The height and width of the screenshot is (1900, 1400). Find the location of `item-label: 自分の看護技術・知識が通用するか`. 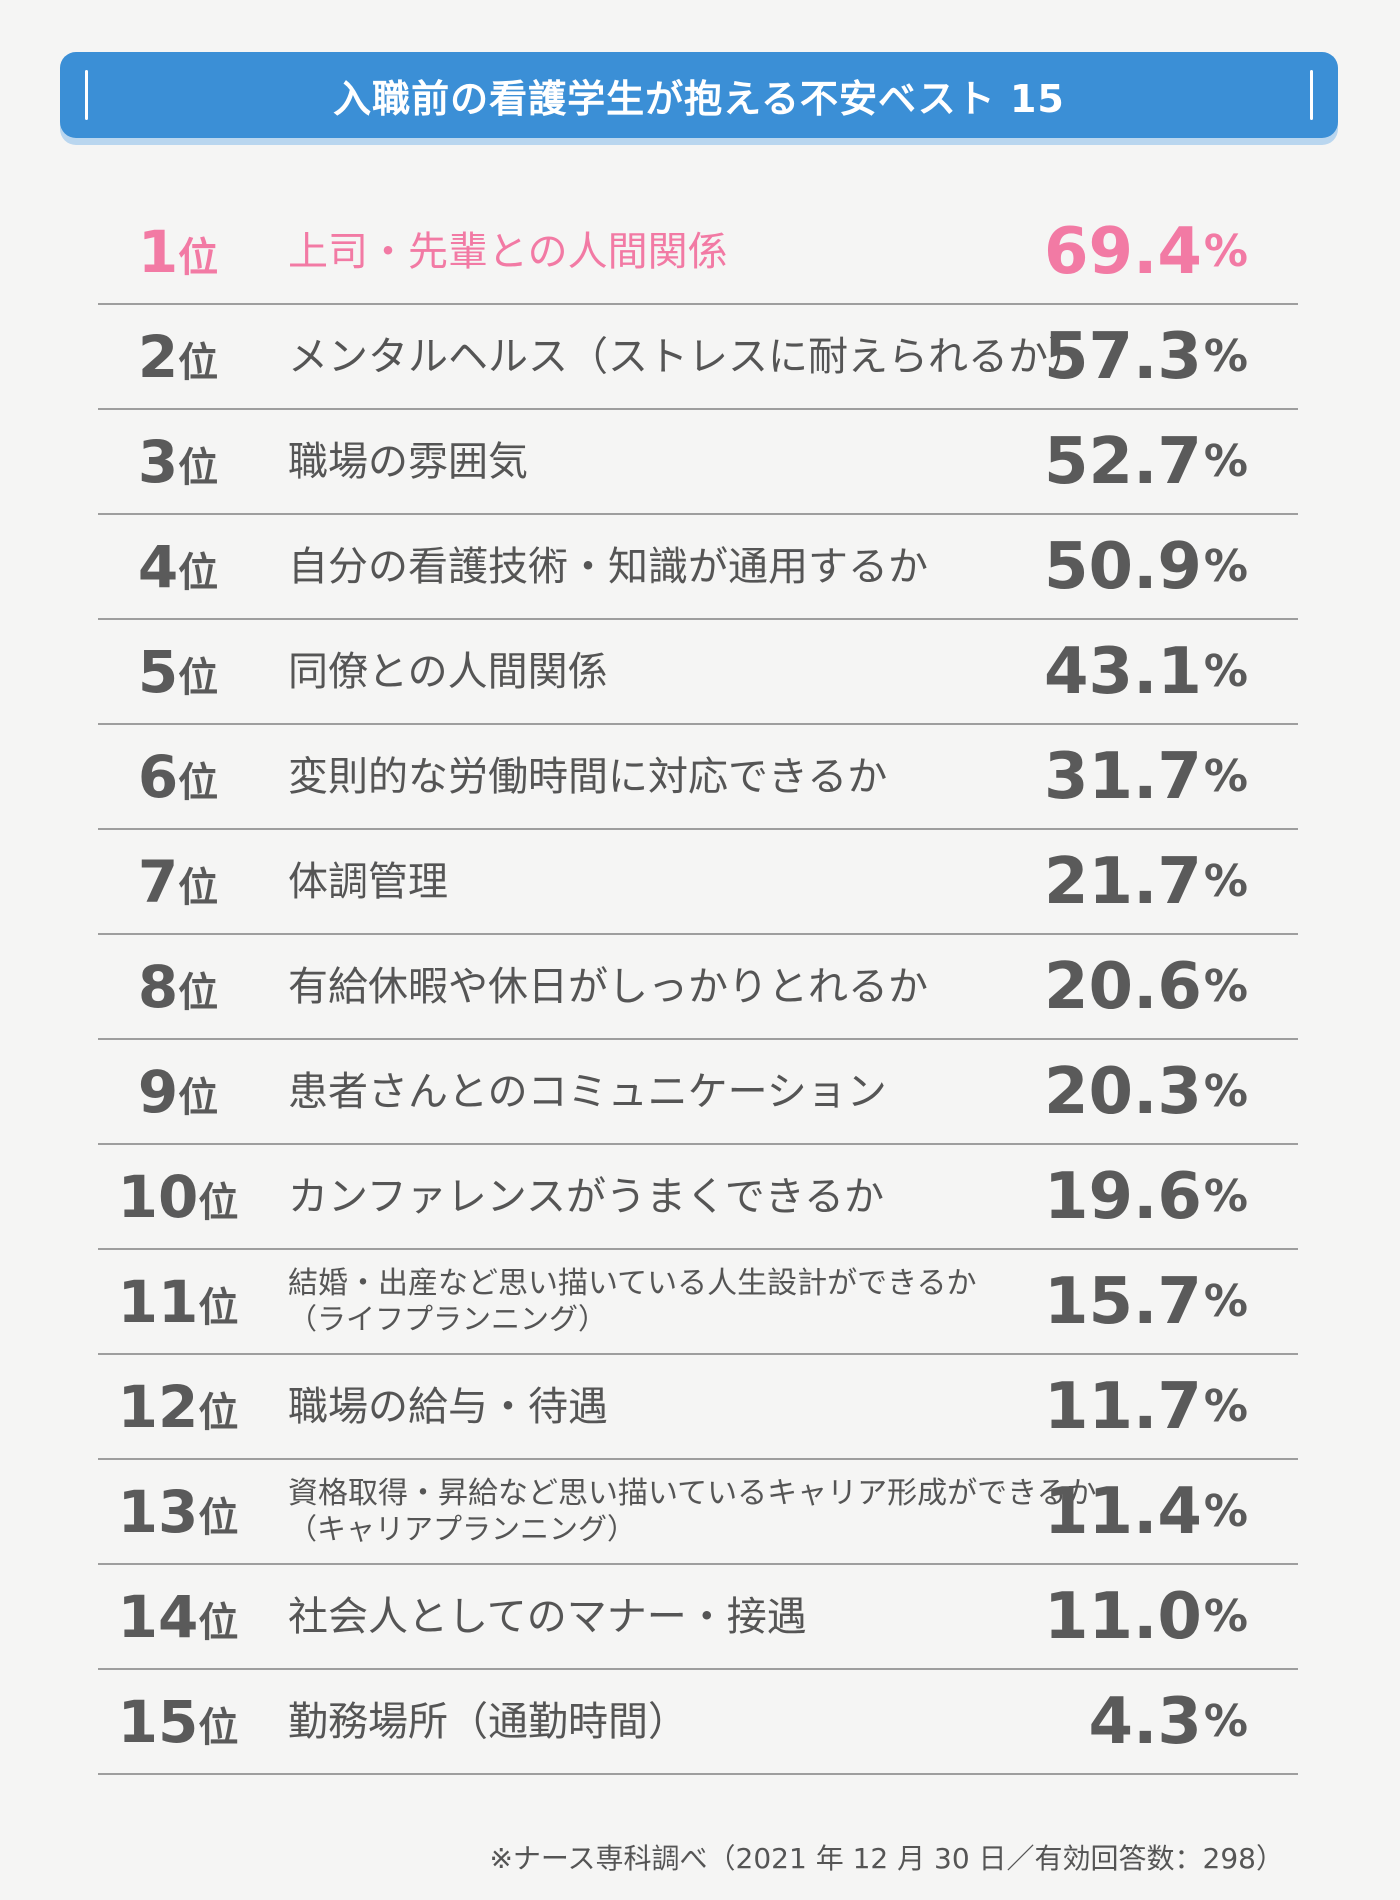

item-label: 自分の看護技術・知識が通用するか is located at coordinates (728, 566).